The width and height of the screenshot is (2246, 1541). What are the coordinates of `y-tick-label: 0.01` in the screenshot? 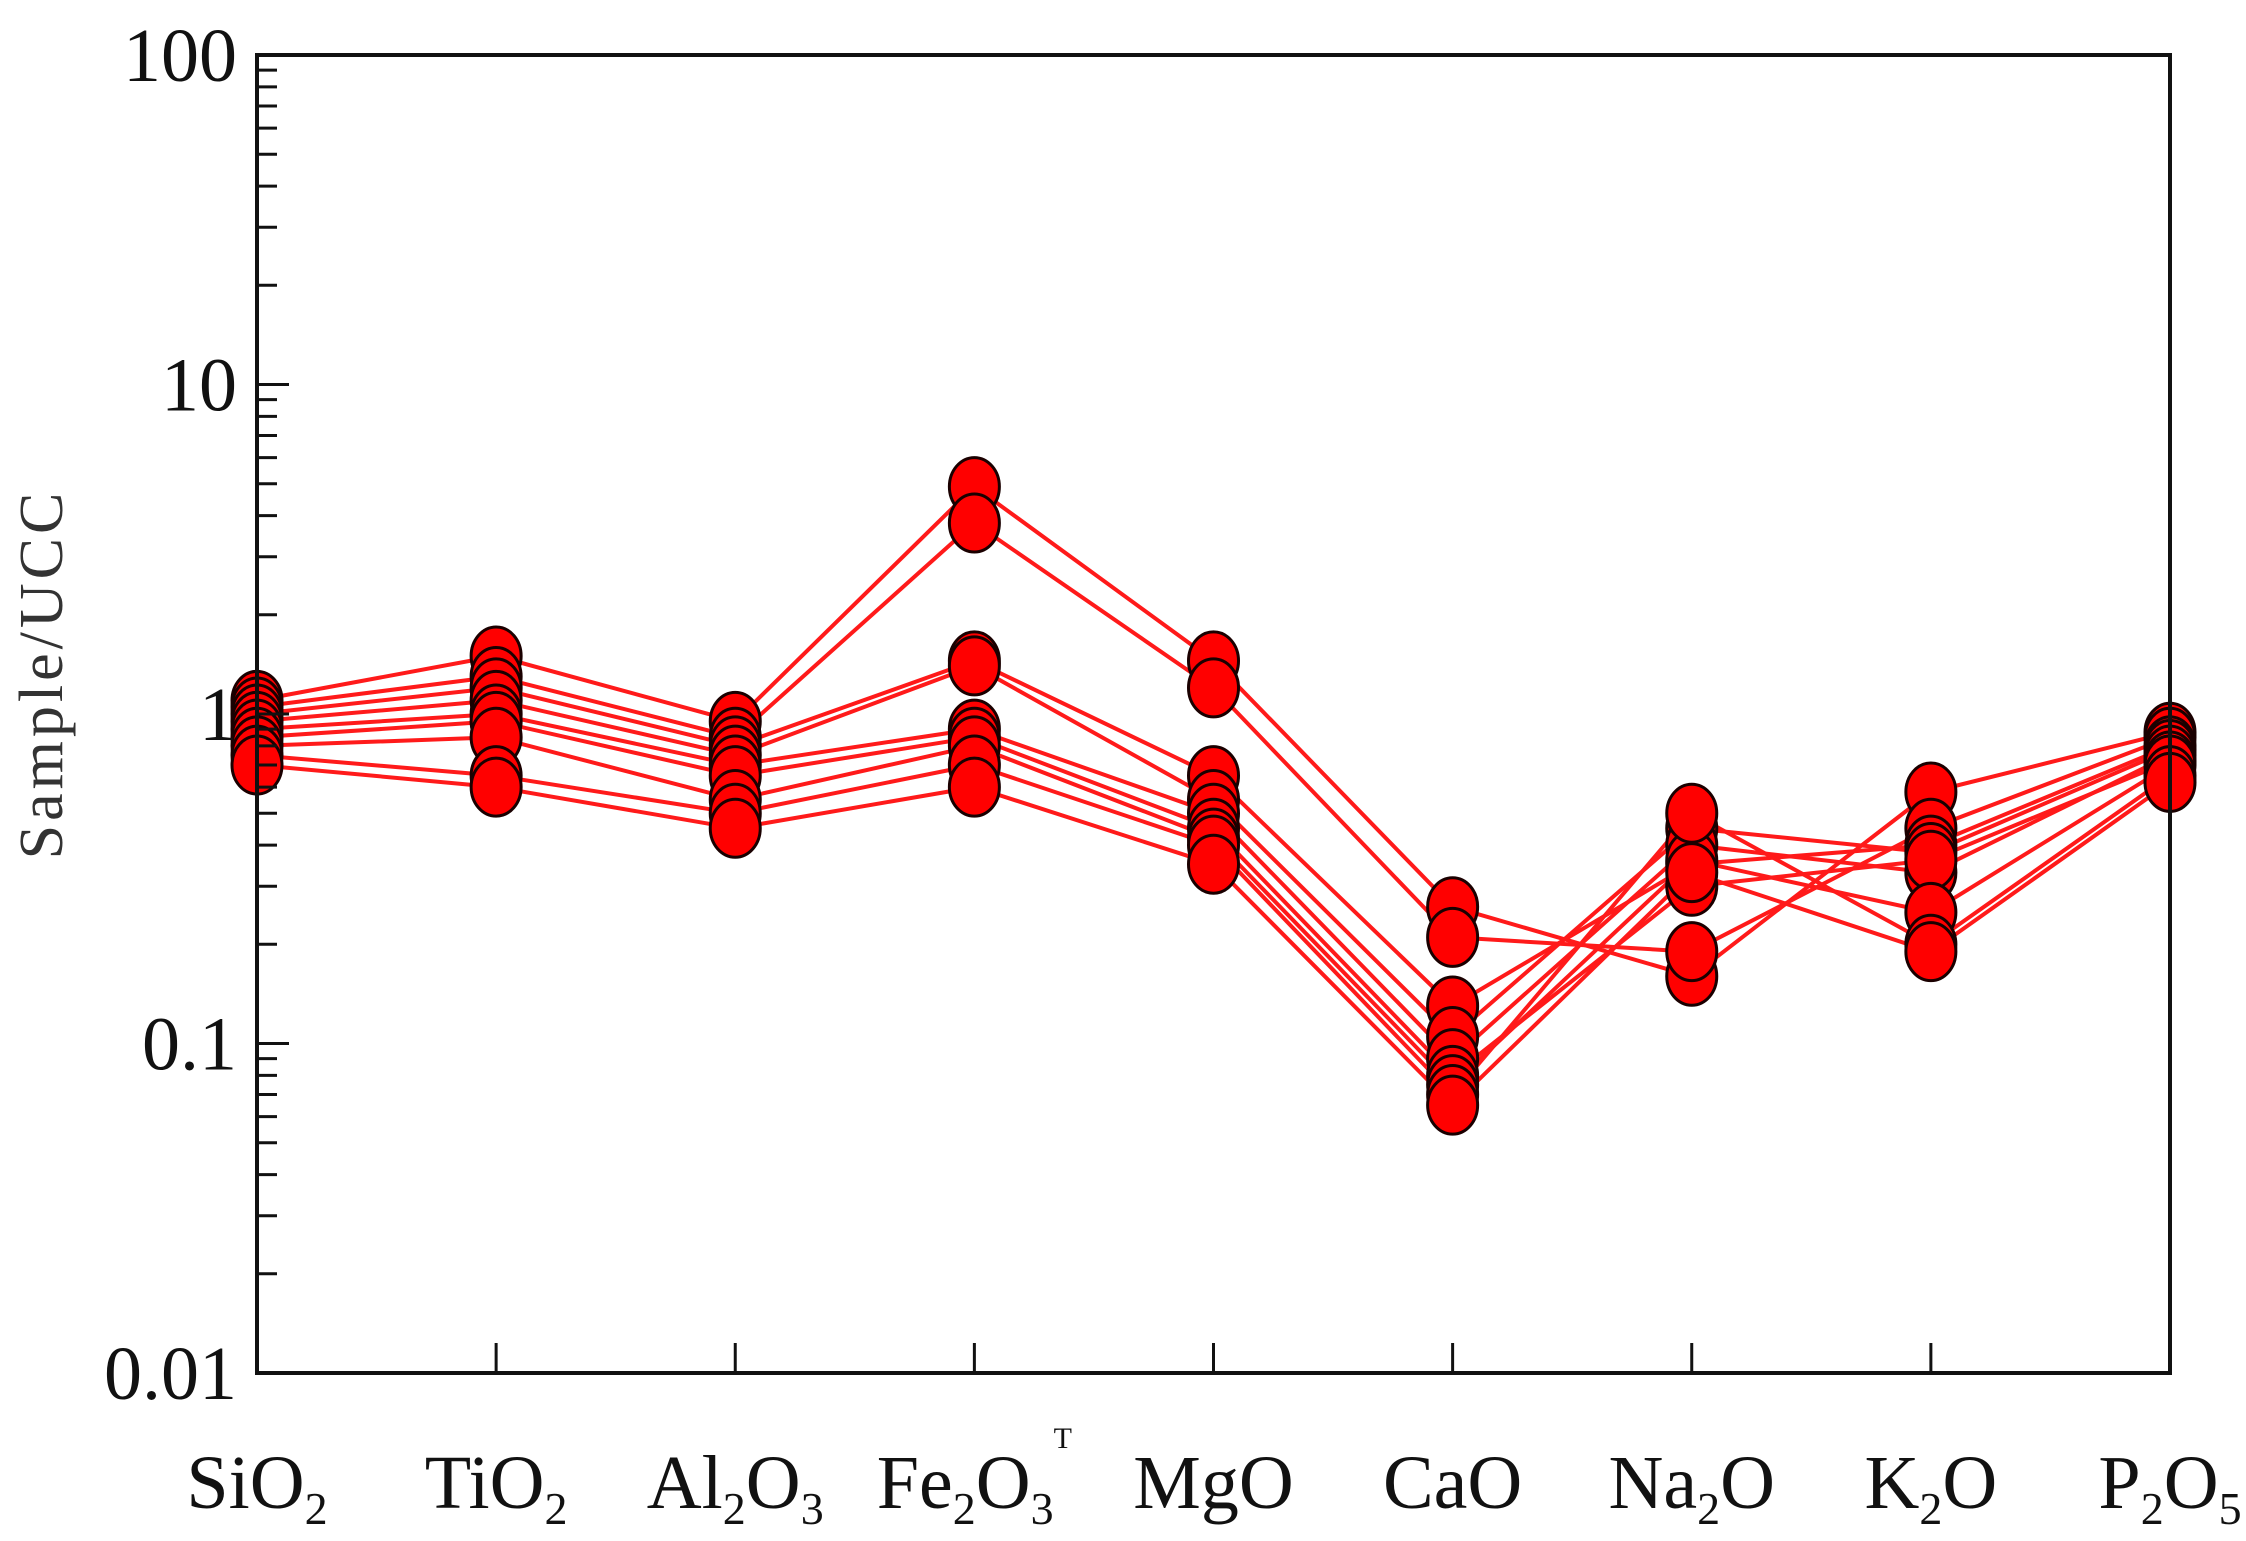 It's located at (170, 1374).